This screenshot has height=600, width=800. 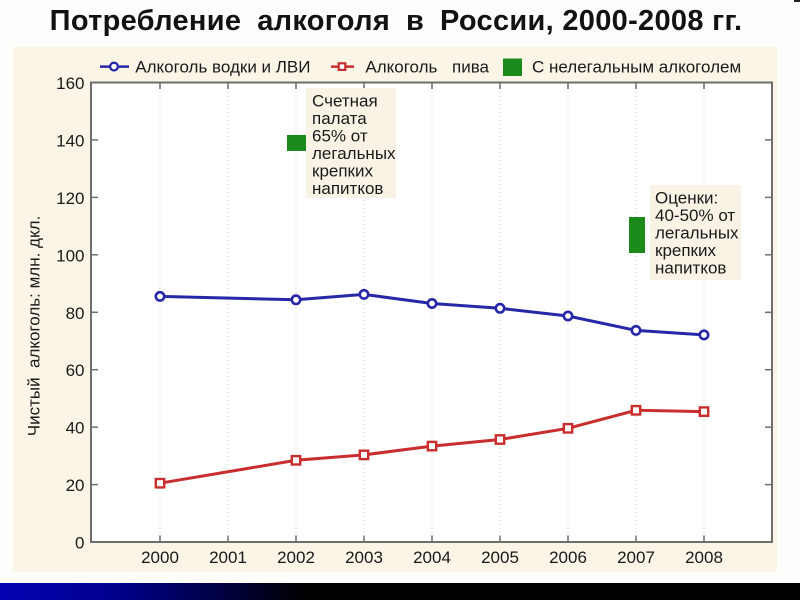 I want to click on svg-text: палата, so click(x=339, y=118).